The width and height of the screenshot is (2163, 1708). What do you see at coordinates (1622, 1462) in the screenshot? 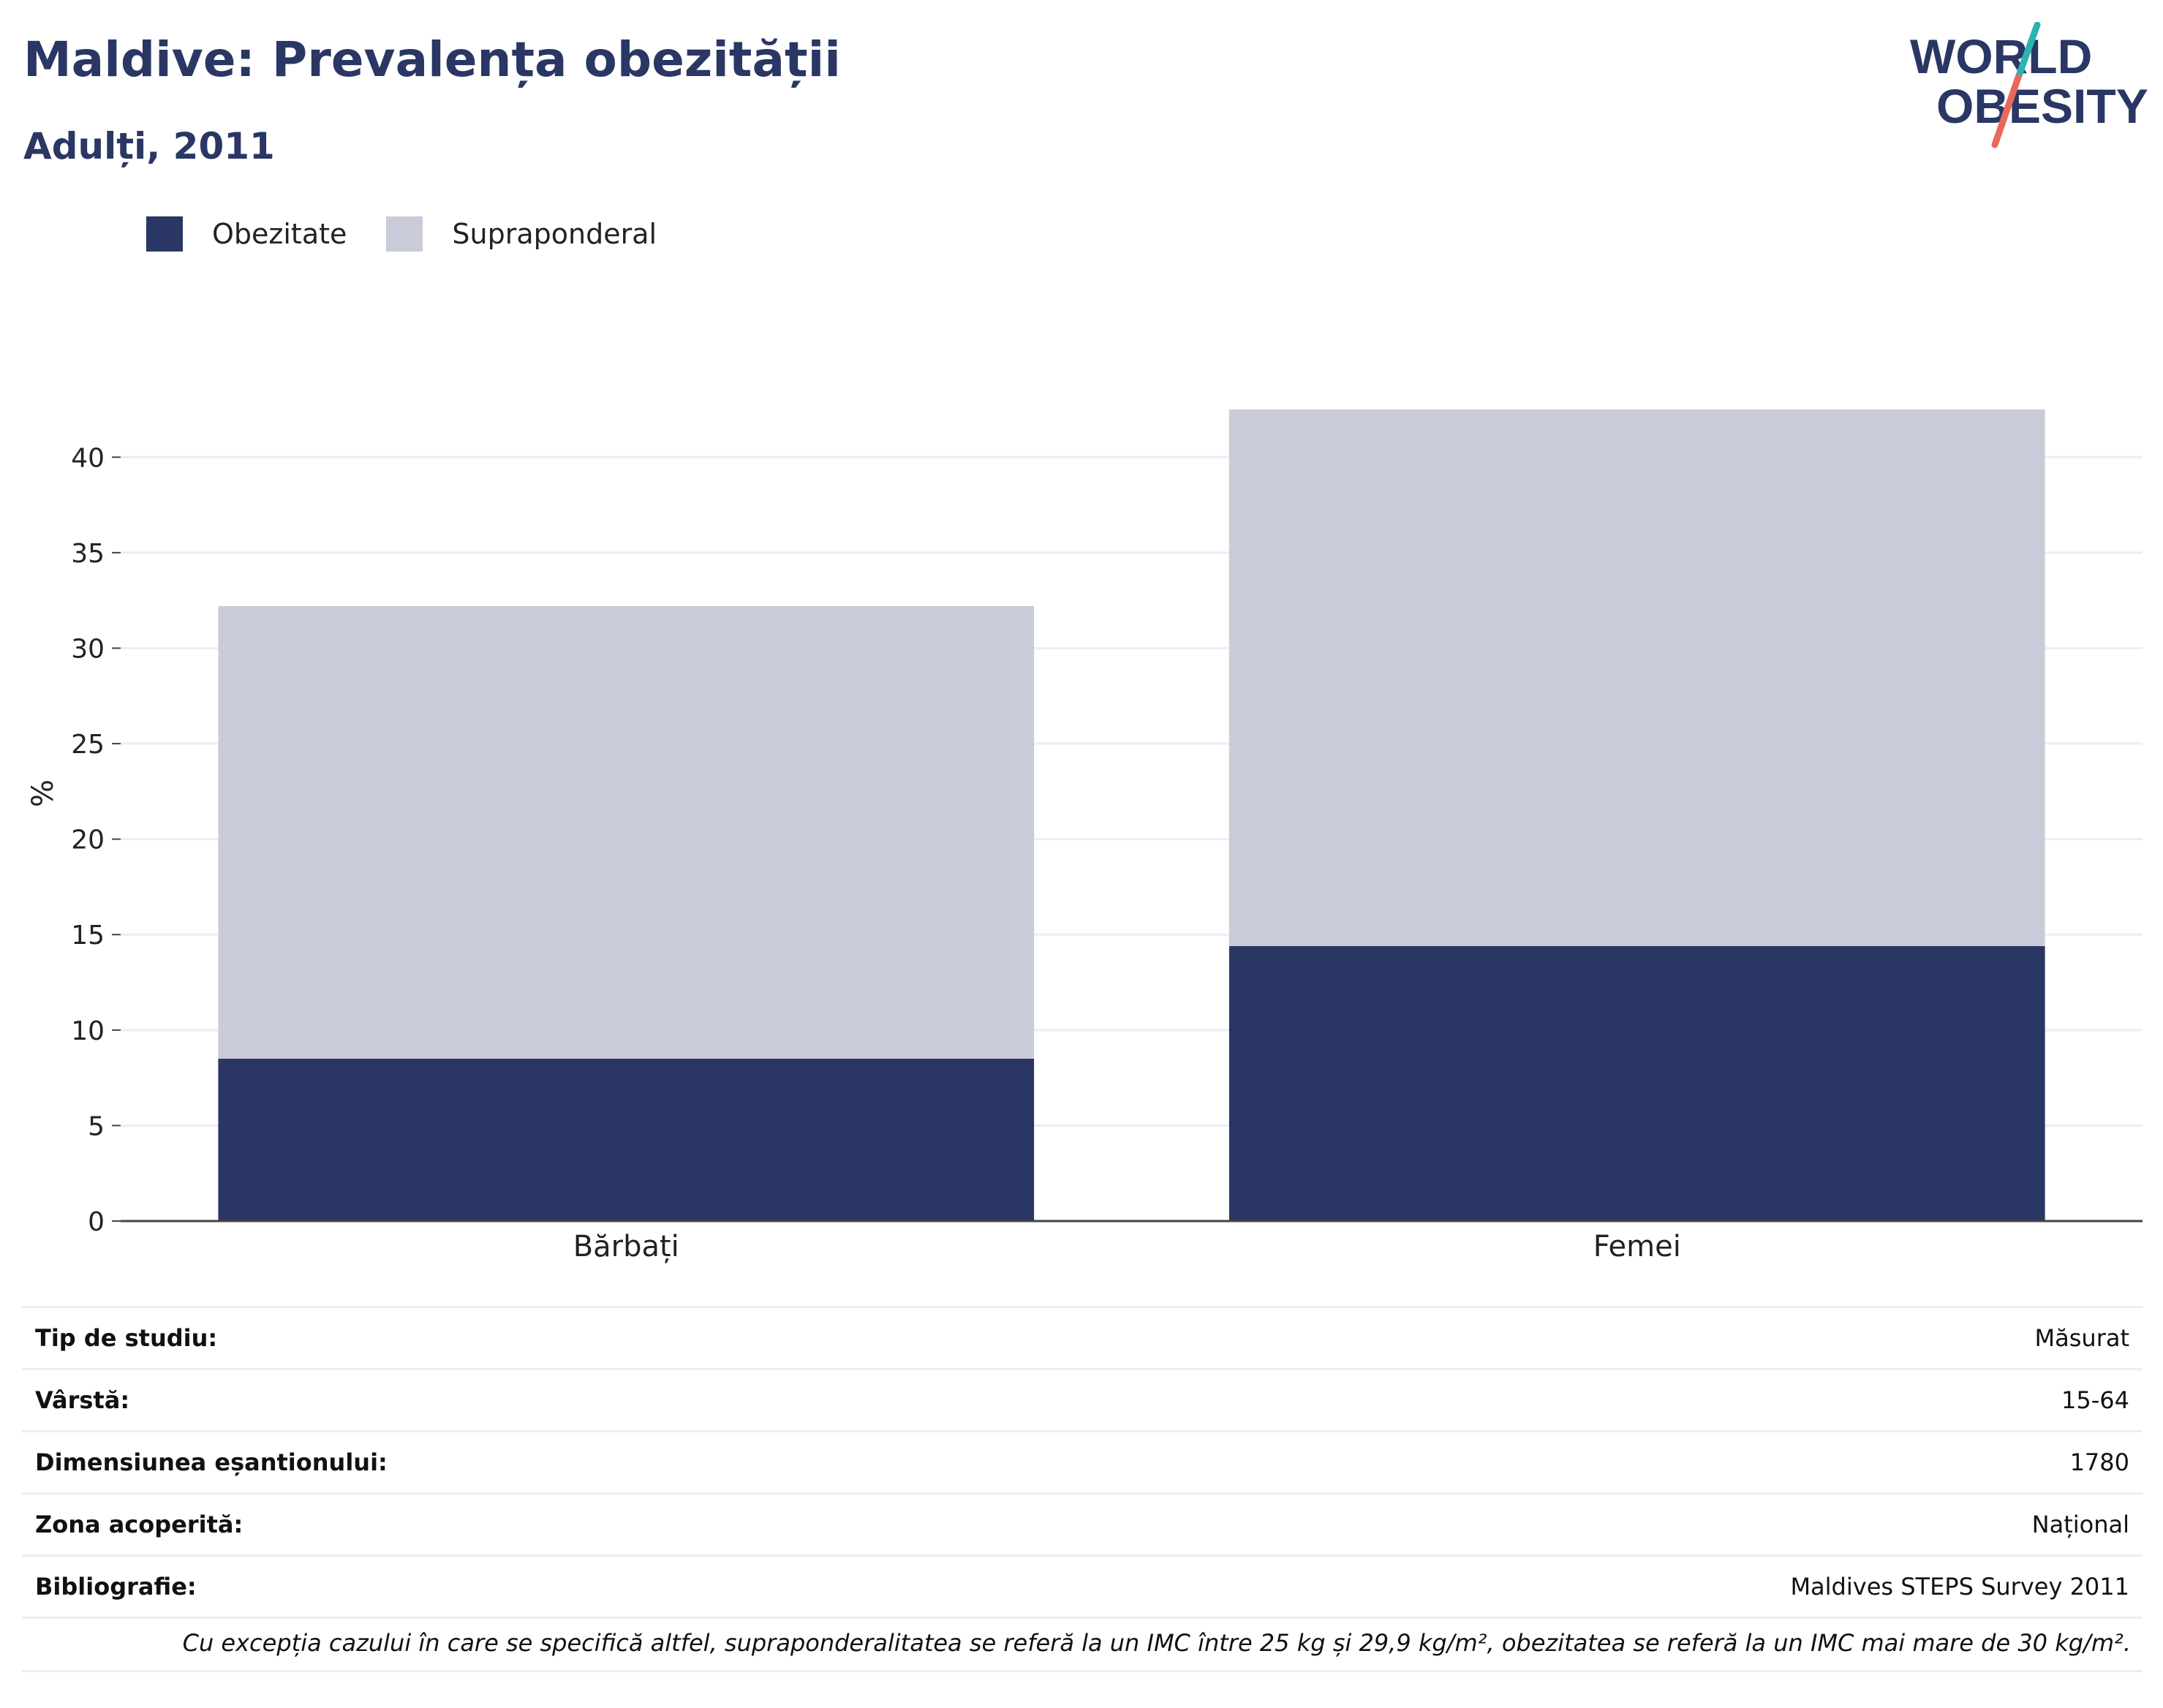
I see `info-value: 1780` at bounding box center [1622, 1462].